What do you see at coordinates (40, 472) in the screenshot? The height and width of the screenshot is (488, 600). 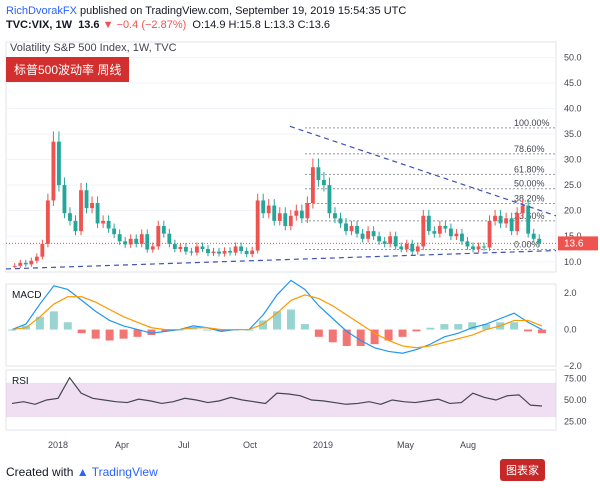 I see `created-with-text: Created with` at bounding box center [40, 472].